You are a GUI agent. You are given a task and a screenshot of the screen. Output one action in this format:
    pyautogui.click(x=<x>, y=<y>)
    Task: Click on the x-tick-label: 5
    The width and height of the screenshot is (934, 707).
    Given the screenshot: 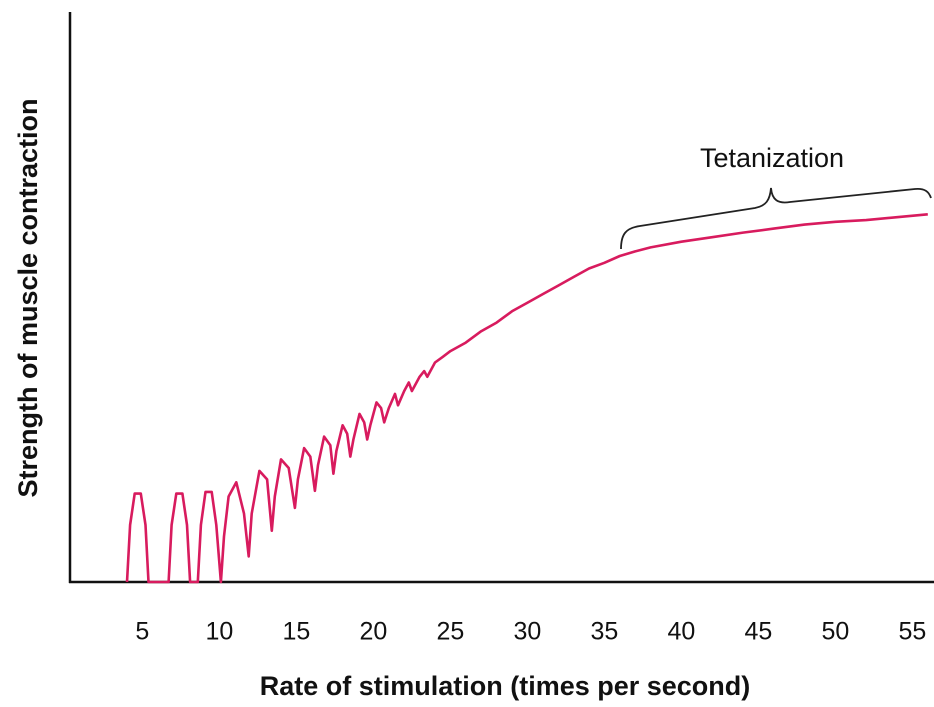 What is the action you would take?
    pyautogui.click(x=142, y=632)
    